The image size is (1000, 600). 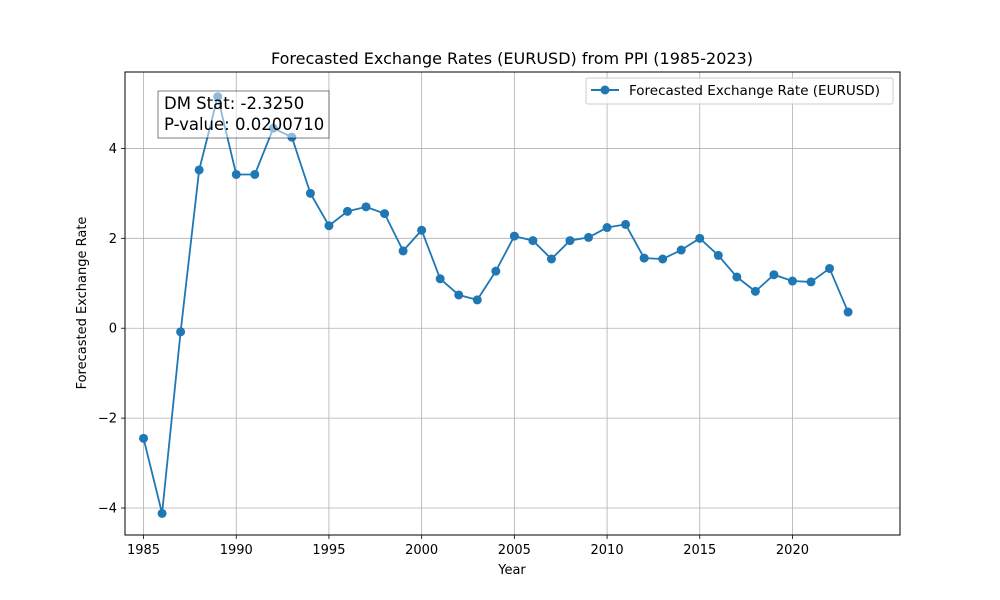 What do you see at coordinates (143, 550) in the screenshot?
I see `x-tick-label: 1985` at bounding box center [143, 550].